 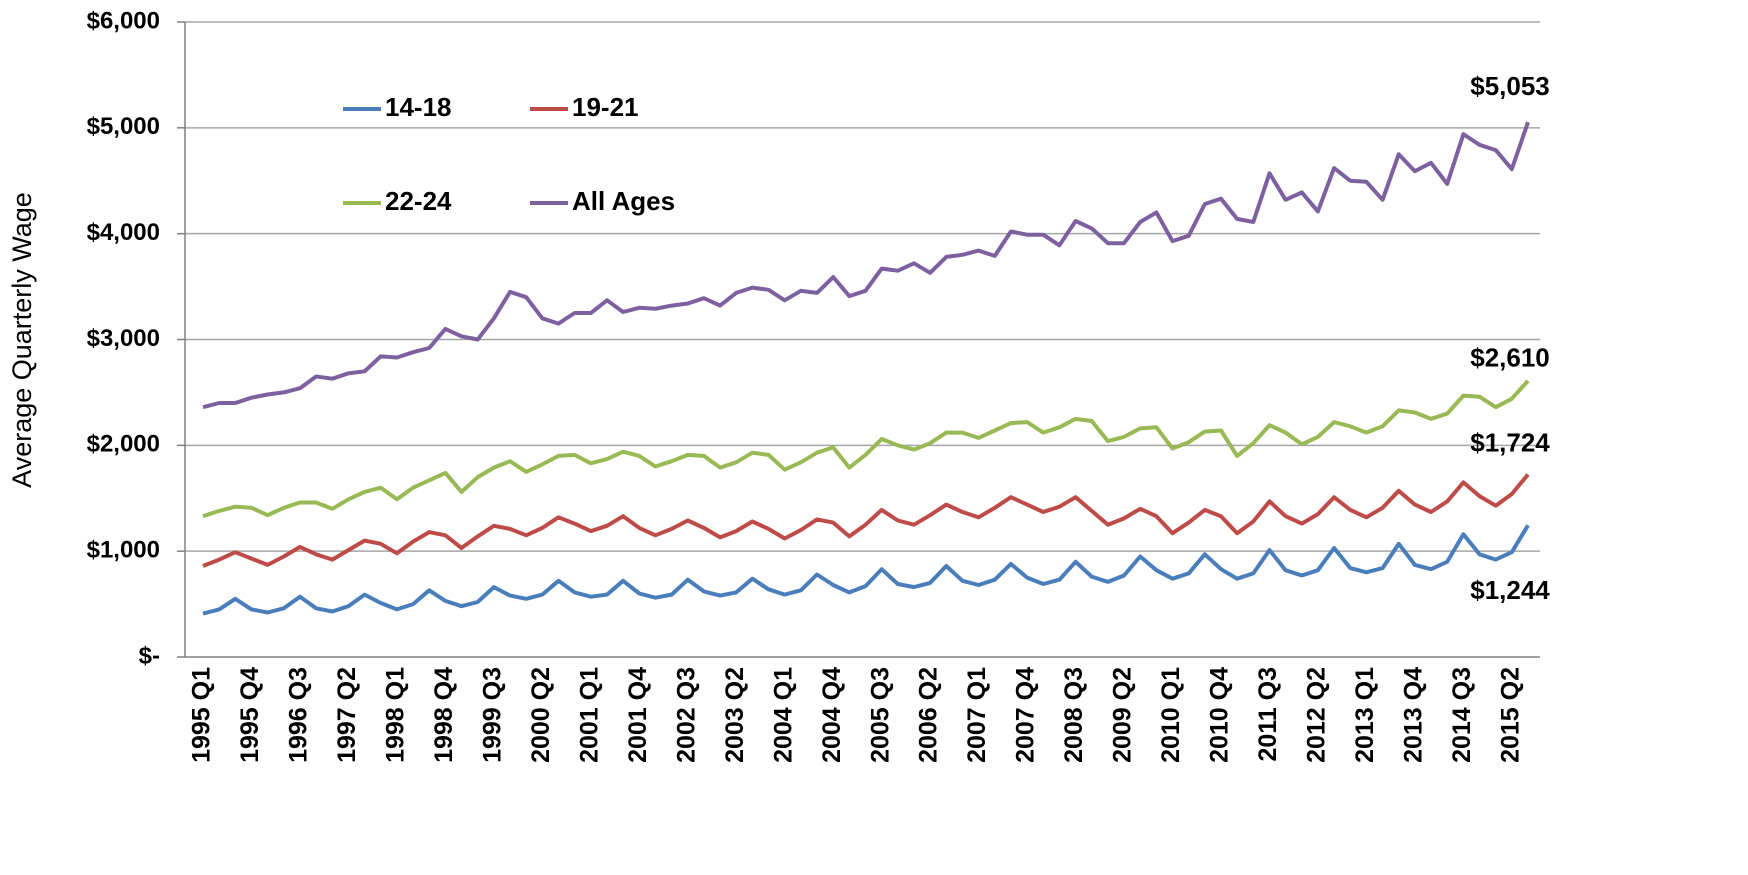 I want to click on y-tick-label: $-, so click(x=149, y=655).